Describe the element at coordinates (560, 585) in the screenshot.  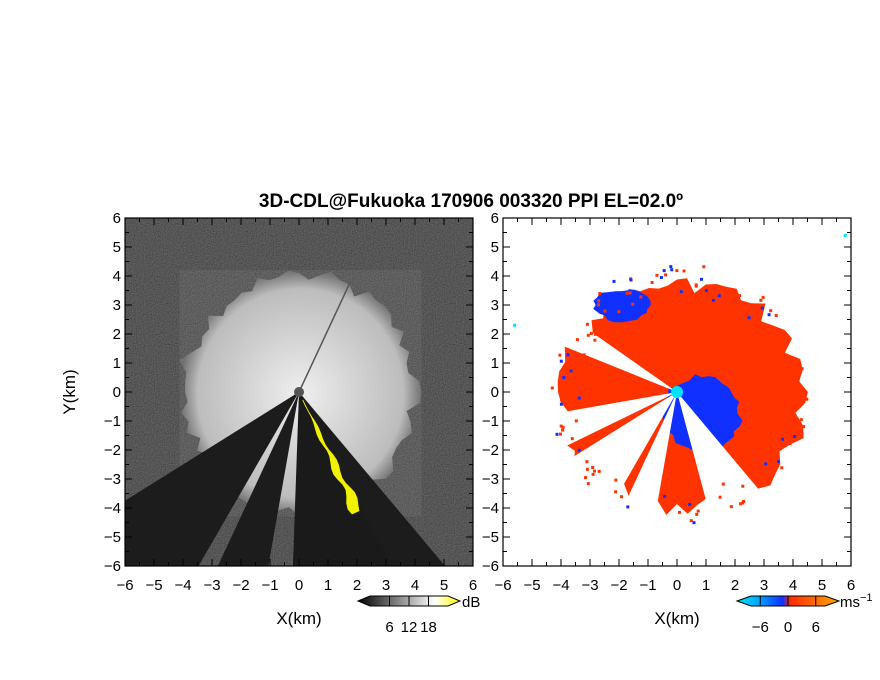
I see `x-tick-label: −4` at that location.